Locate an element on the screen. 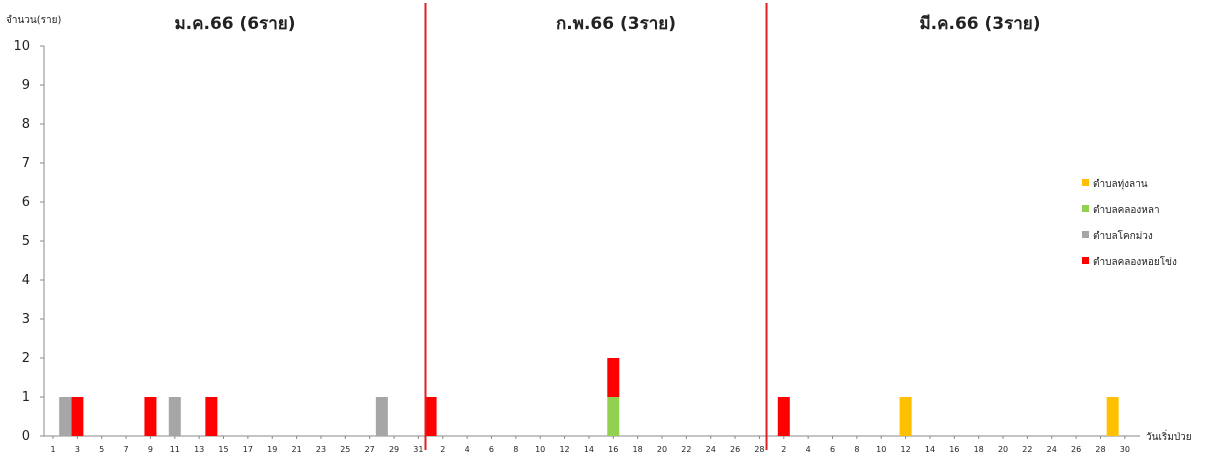 The width and height of the screenshot is (1215, 459). month-title: ม.ค.66 (6ราย) is located at coordinates (234, 24).